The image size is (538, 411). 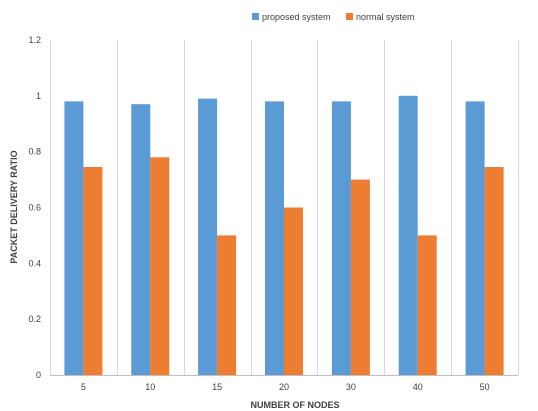 I want to click on y-tick-label: 0.4, so click(x=34, y=263).